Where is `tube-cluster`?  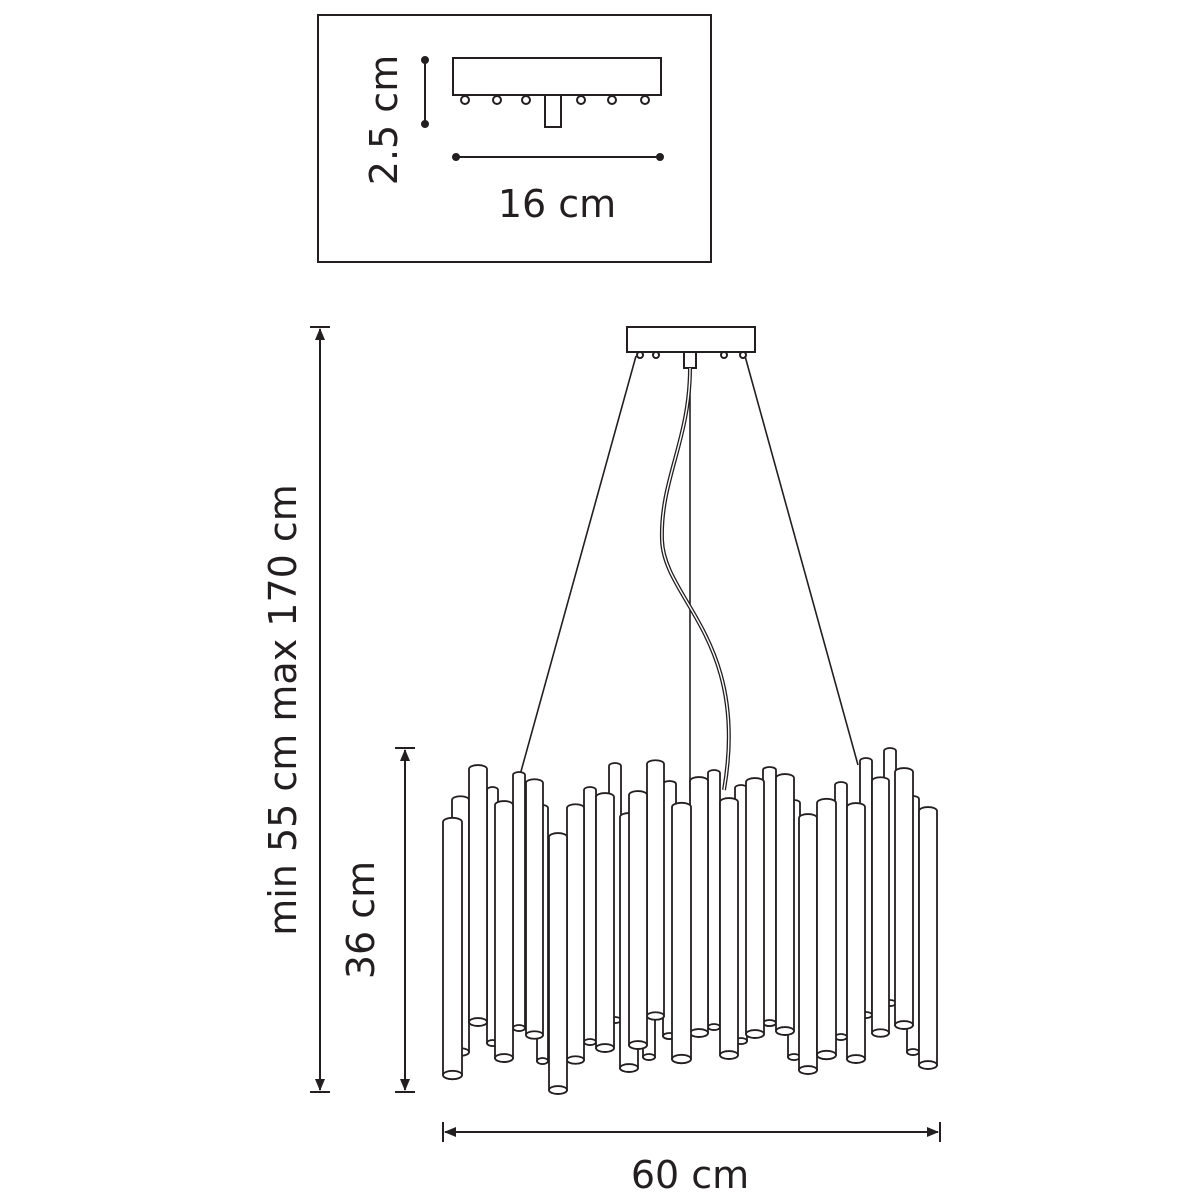 tube-cluster is located at coordinates (690, 921).